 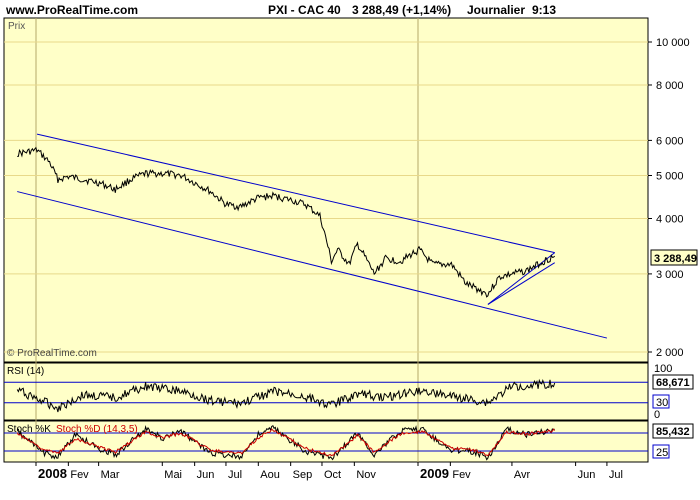 What do you see at coordinates (332, 475) in the screenshot?
I see `x-tick-label: Oct` at bounding box center [332, 475].